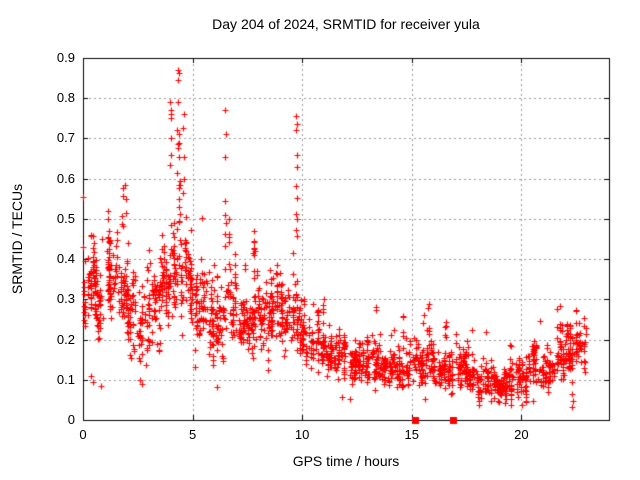 This screenshot has width=640, height=480. What do you see at coordinates (17, 239) in the screenshot?
I see `y-axis-label: SRMTID / TECUs` at bounding box center [17, 239].